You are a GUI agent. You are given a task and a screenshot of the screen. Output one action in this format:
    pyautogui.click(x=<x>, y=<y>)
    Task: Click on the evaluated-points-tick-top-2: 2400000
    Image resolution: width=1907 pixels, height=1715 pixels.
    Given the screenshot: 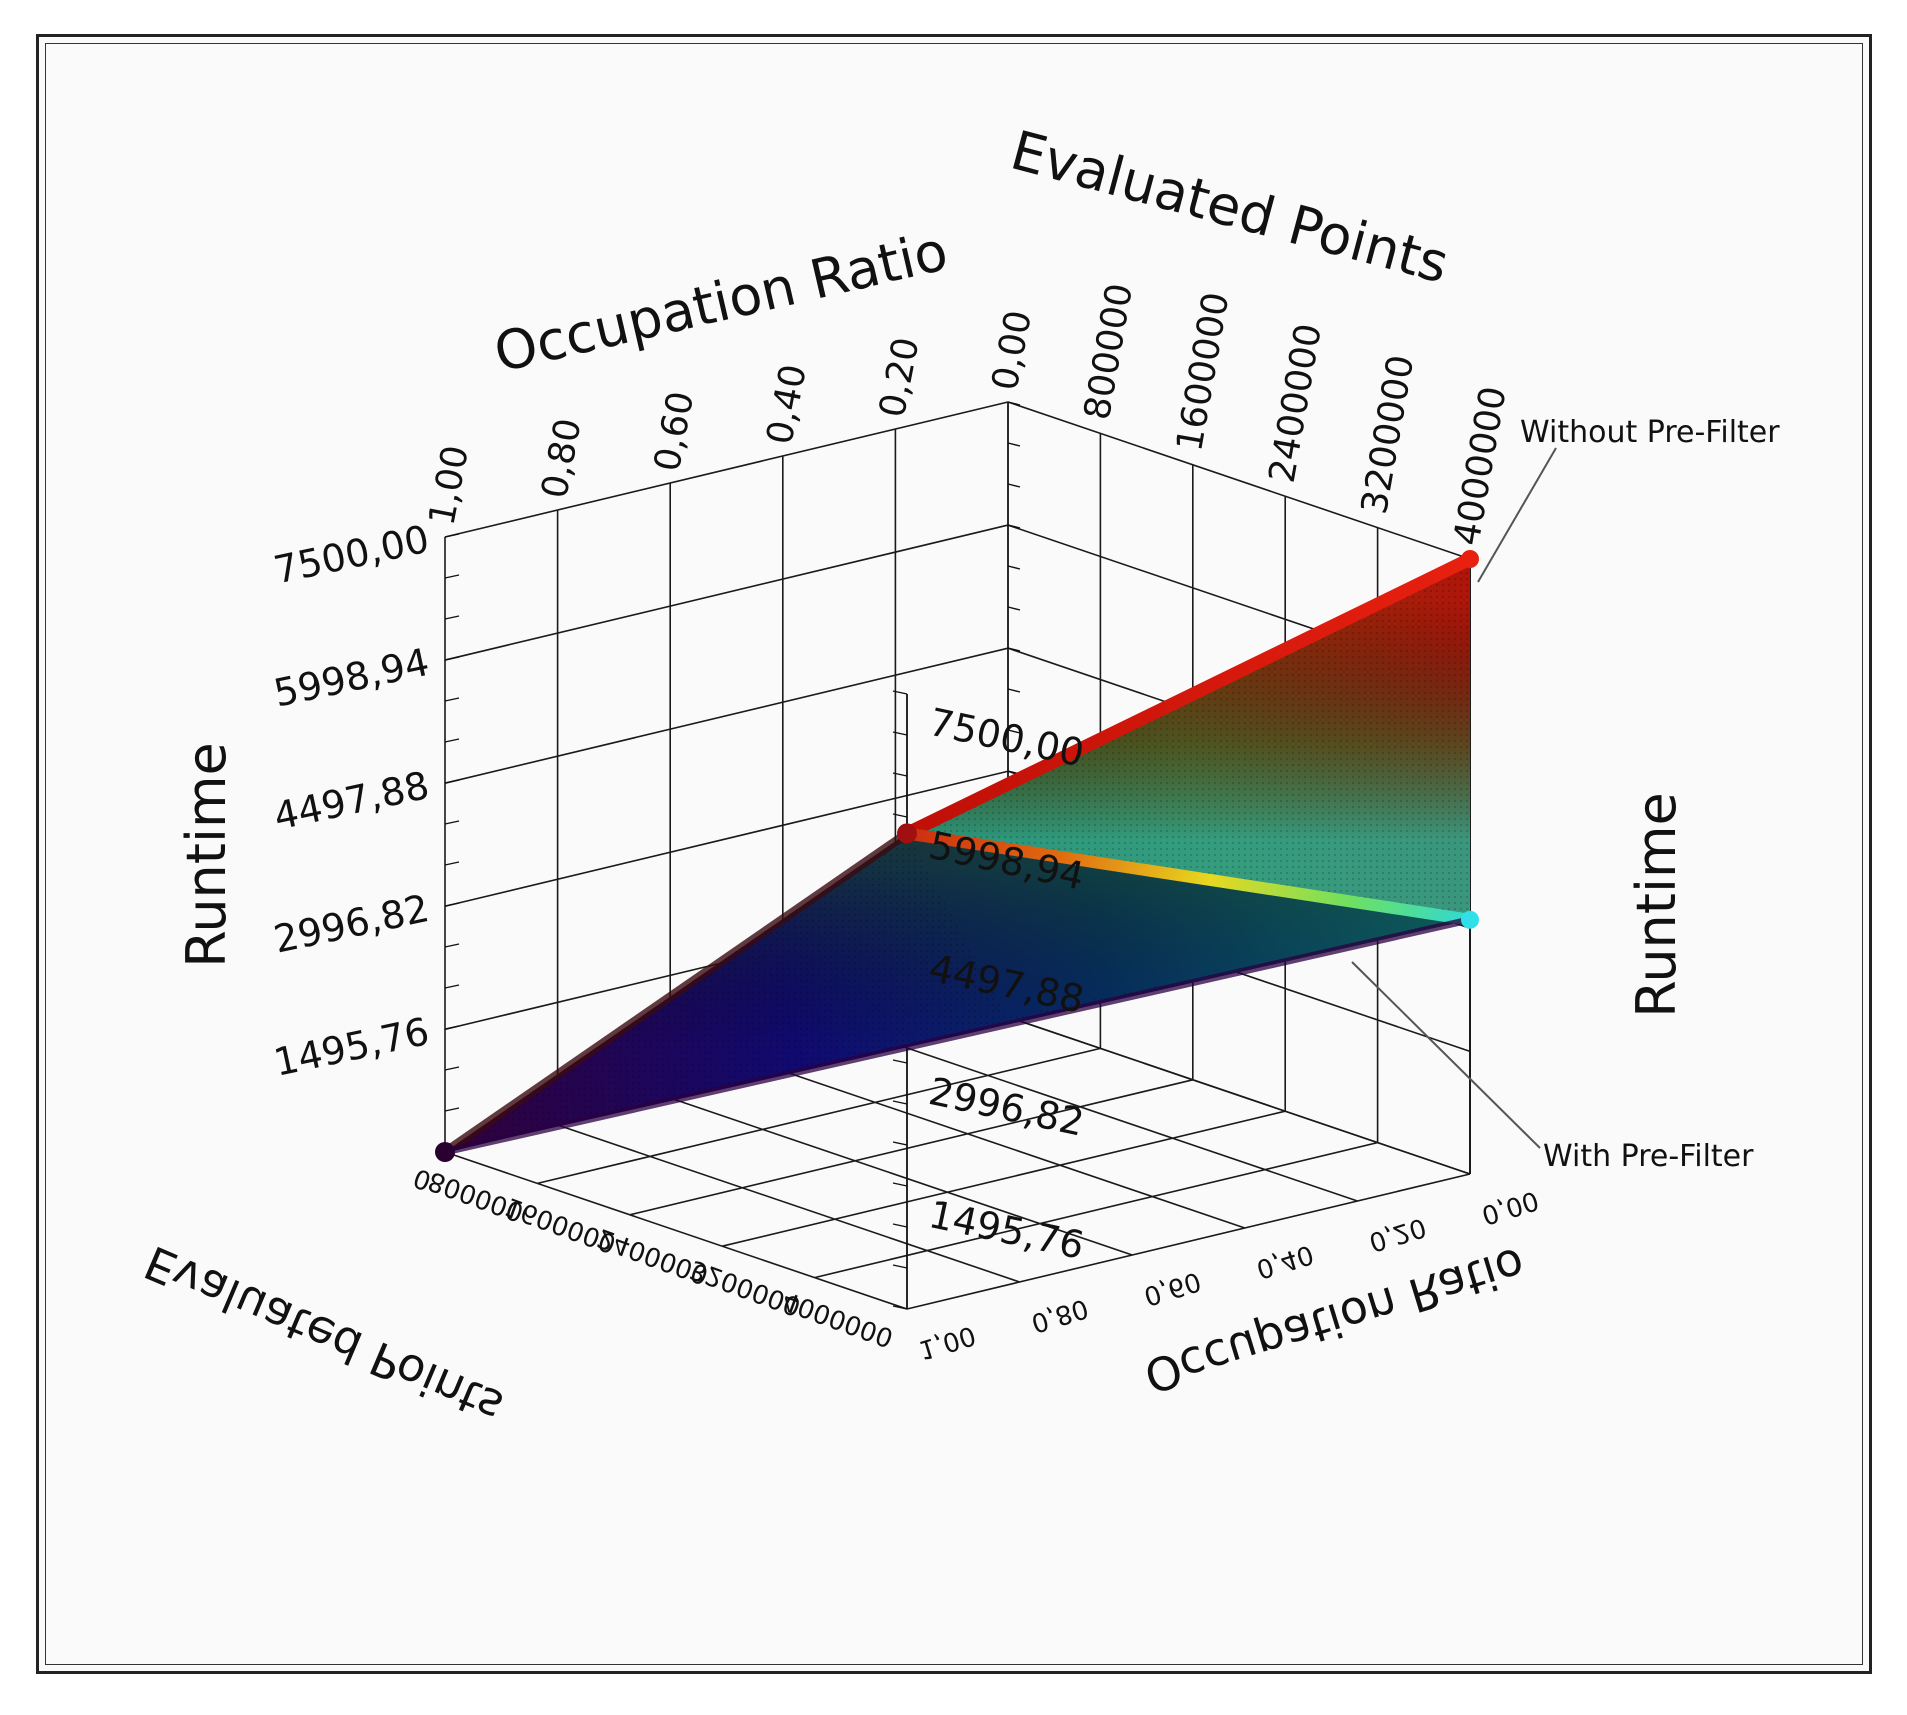 What is the action you would take?
    pyautogui.click(x=1296, y=403)
    